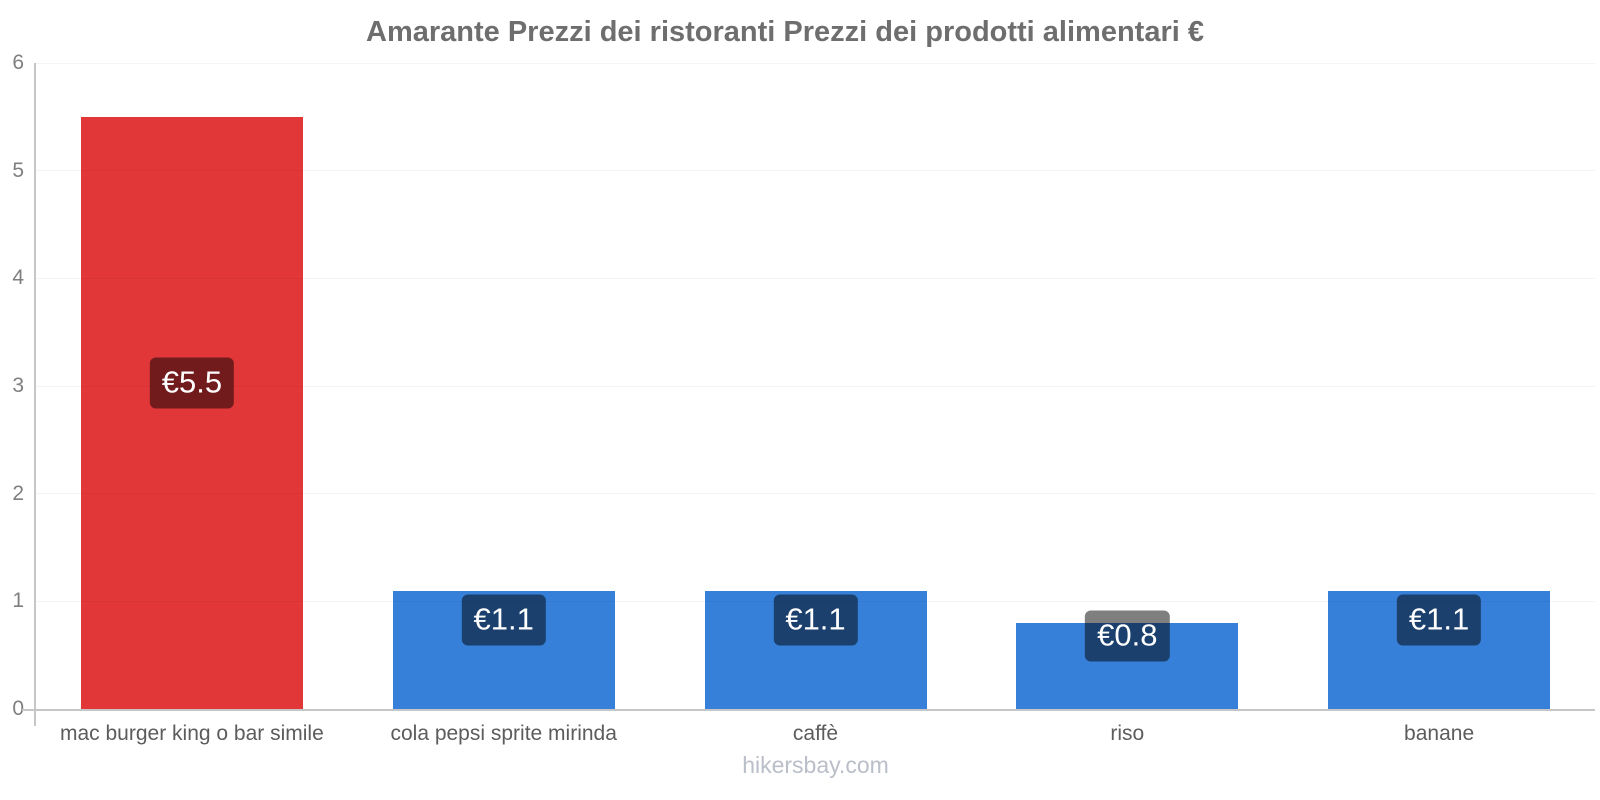 This screenshot has height=800, width=1600. What do you see at coordinates (815, 733) in the screenshot?
I see `category-label: caffè` at bounding box center [815, 733].